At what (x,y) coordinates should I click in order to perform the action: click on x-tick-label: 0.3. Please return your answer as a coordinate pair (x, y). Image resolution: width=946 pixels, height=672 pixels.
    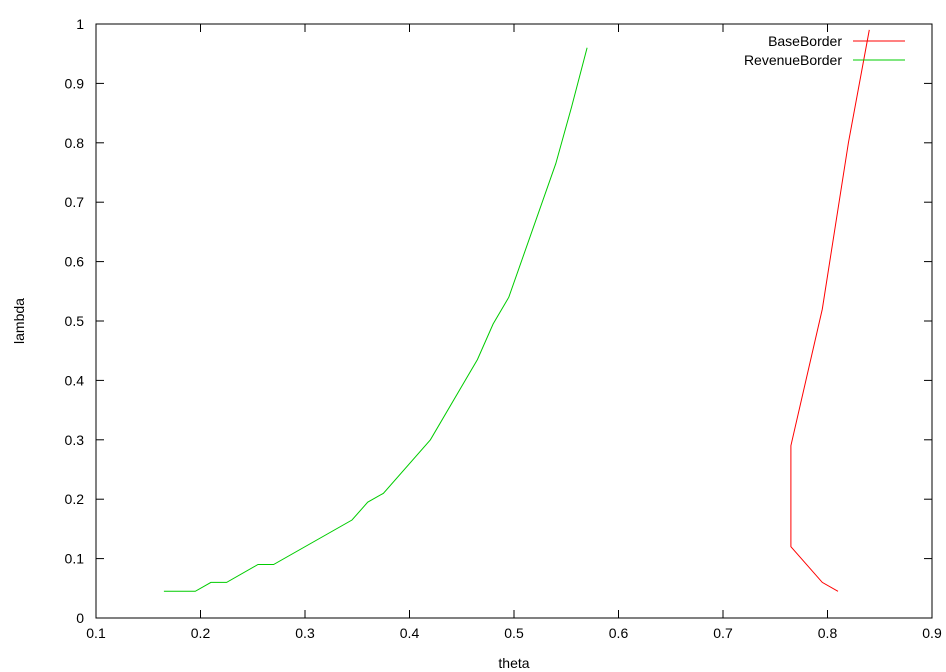
    Looking at the image, I should click on (305, 633).